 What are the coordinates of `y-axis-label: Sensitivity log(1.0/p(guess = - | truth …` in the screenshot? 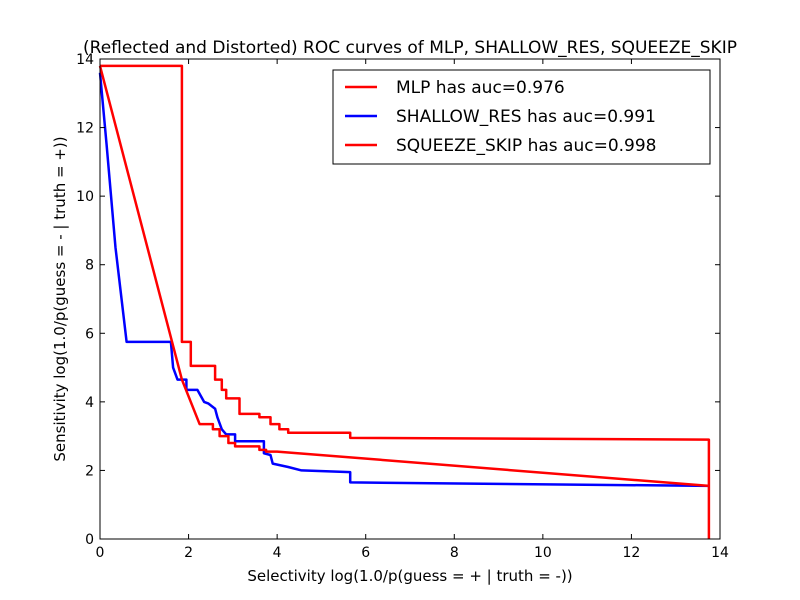 It's located at (60, 298).